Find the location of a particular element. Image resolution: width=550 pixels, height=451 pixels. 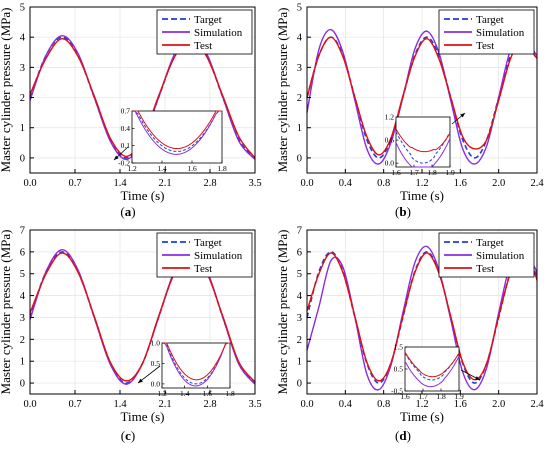

x-tick-label: 0.4 is located at coordinates (346, 183).